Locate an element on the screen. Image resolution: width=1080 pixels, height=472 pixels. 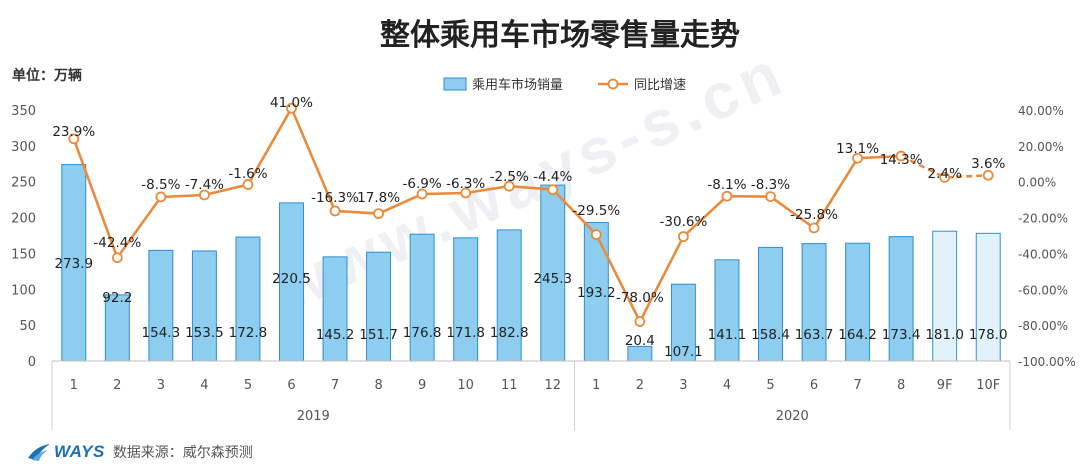
x-tick-label: 2 is located at coordinates (117, 385).